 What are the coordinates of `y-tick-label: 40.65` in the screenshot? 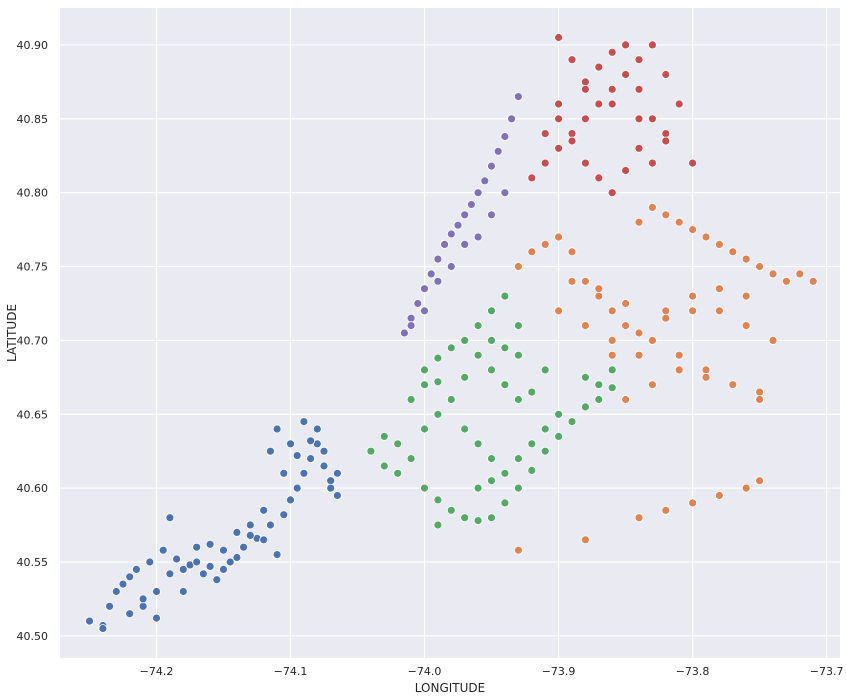 It's located at (33, 414).